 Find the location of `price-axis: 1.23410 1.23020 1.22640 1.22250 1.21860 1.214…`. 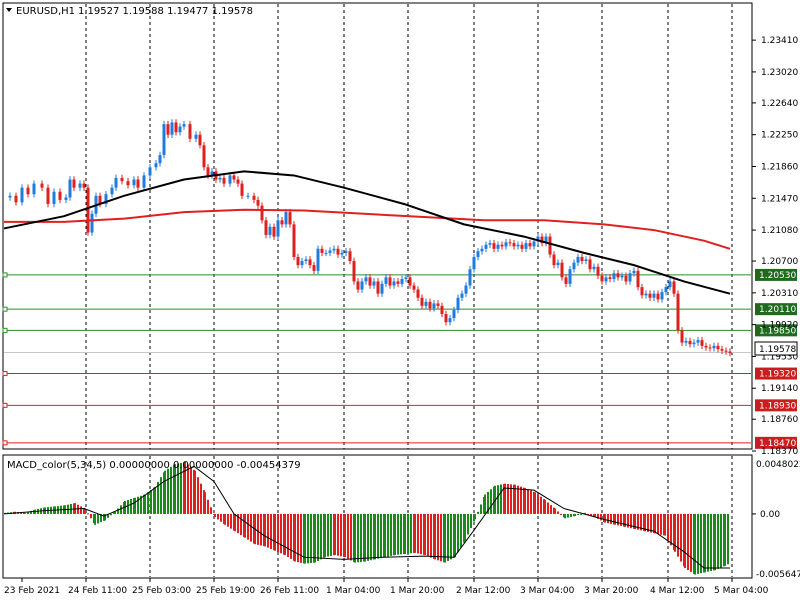

price-axis: 1.23410 1.23020 1.22640 1.22250 1.21860 1.214… is located at coordinates (775, 246).